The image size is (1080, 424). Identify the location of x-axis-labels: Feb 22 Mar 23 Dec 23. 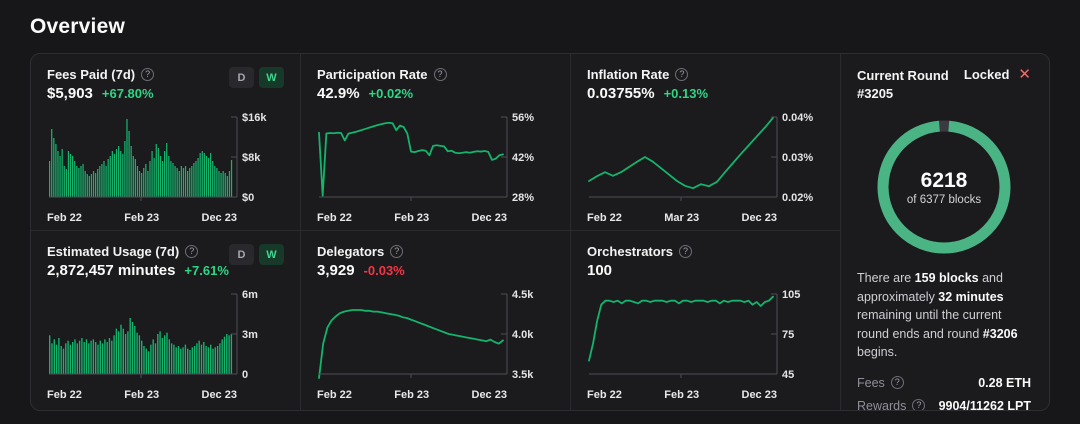
(682, 218).